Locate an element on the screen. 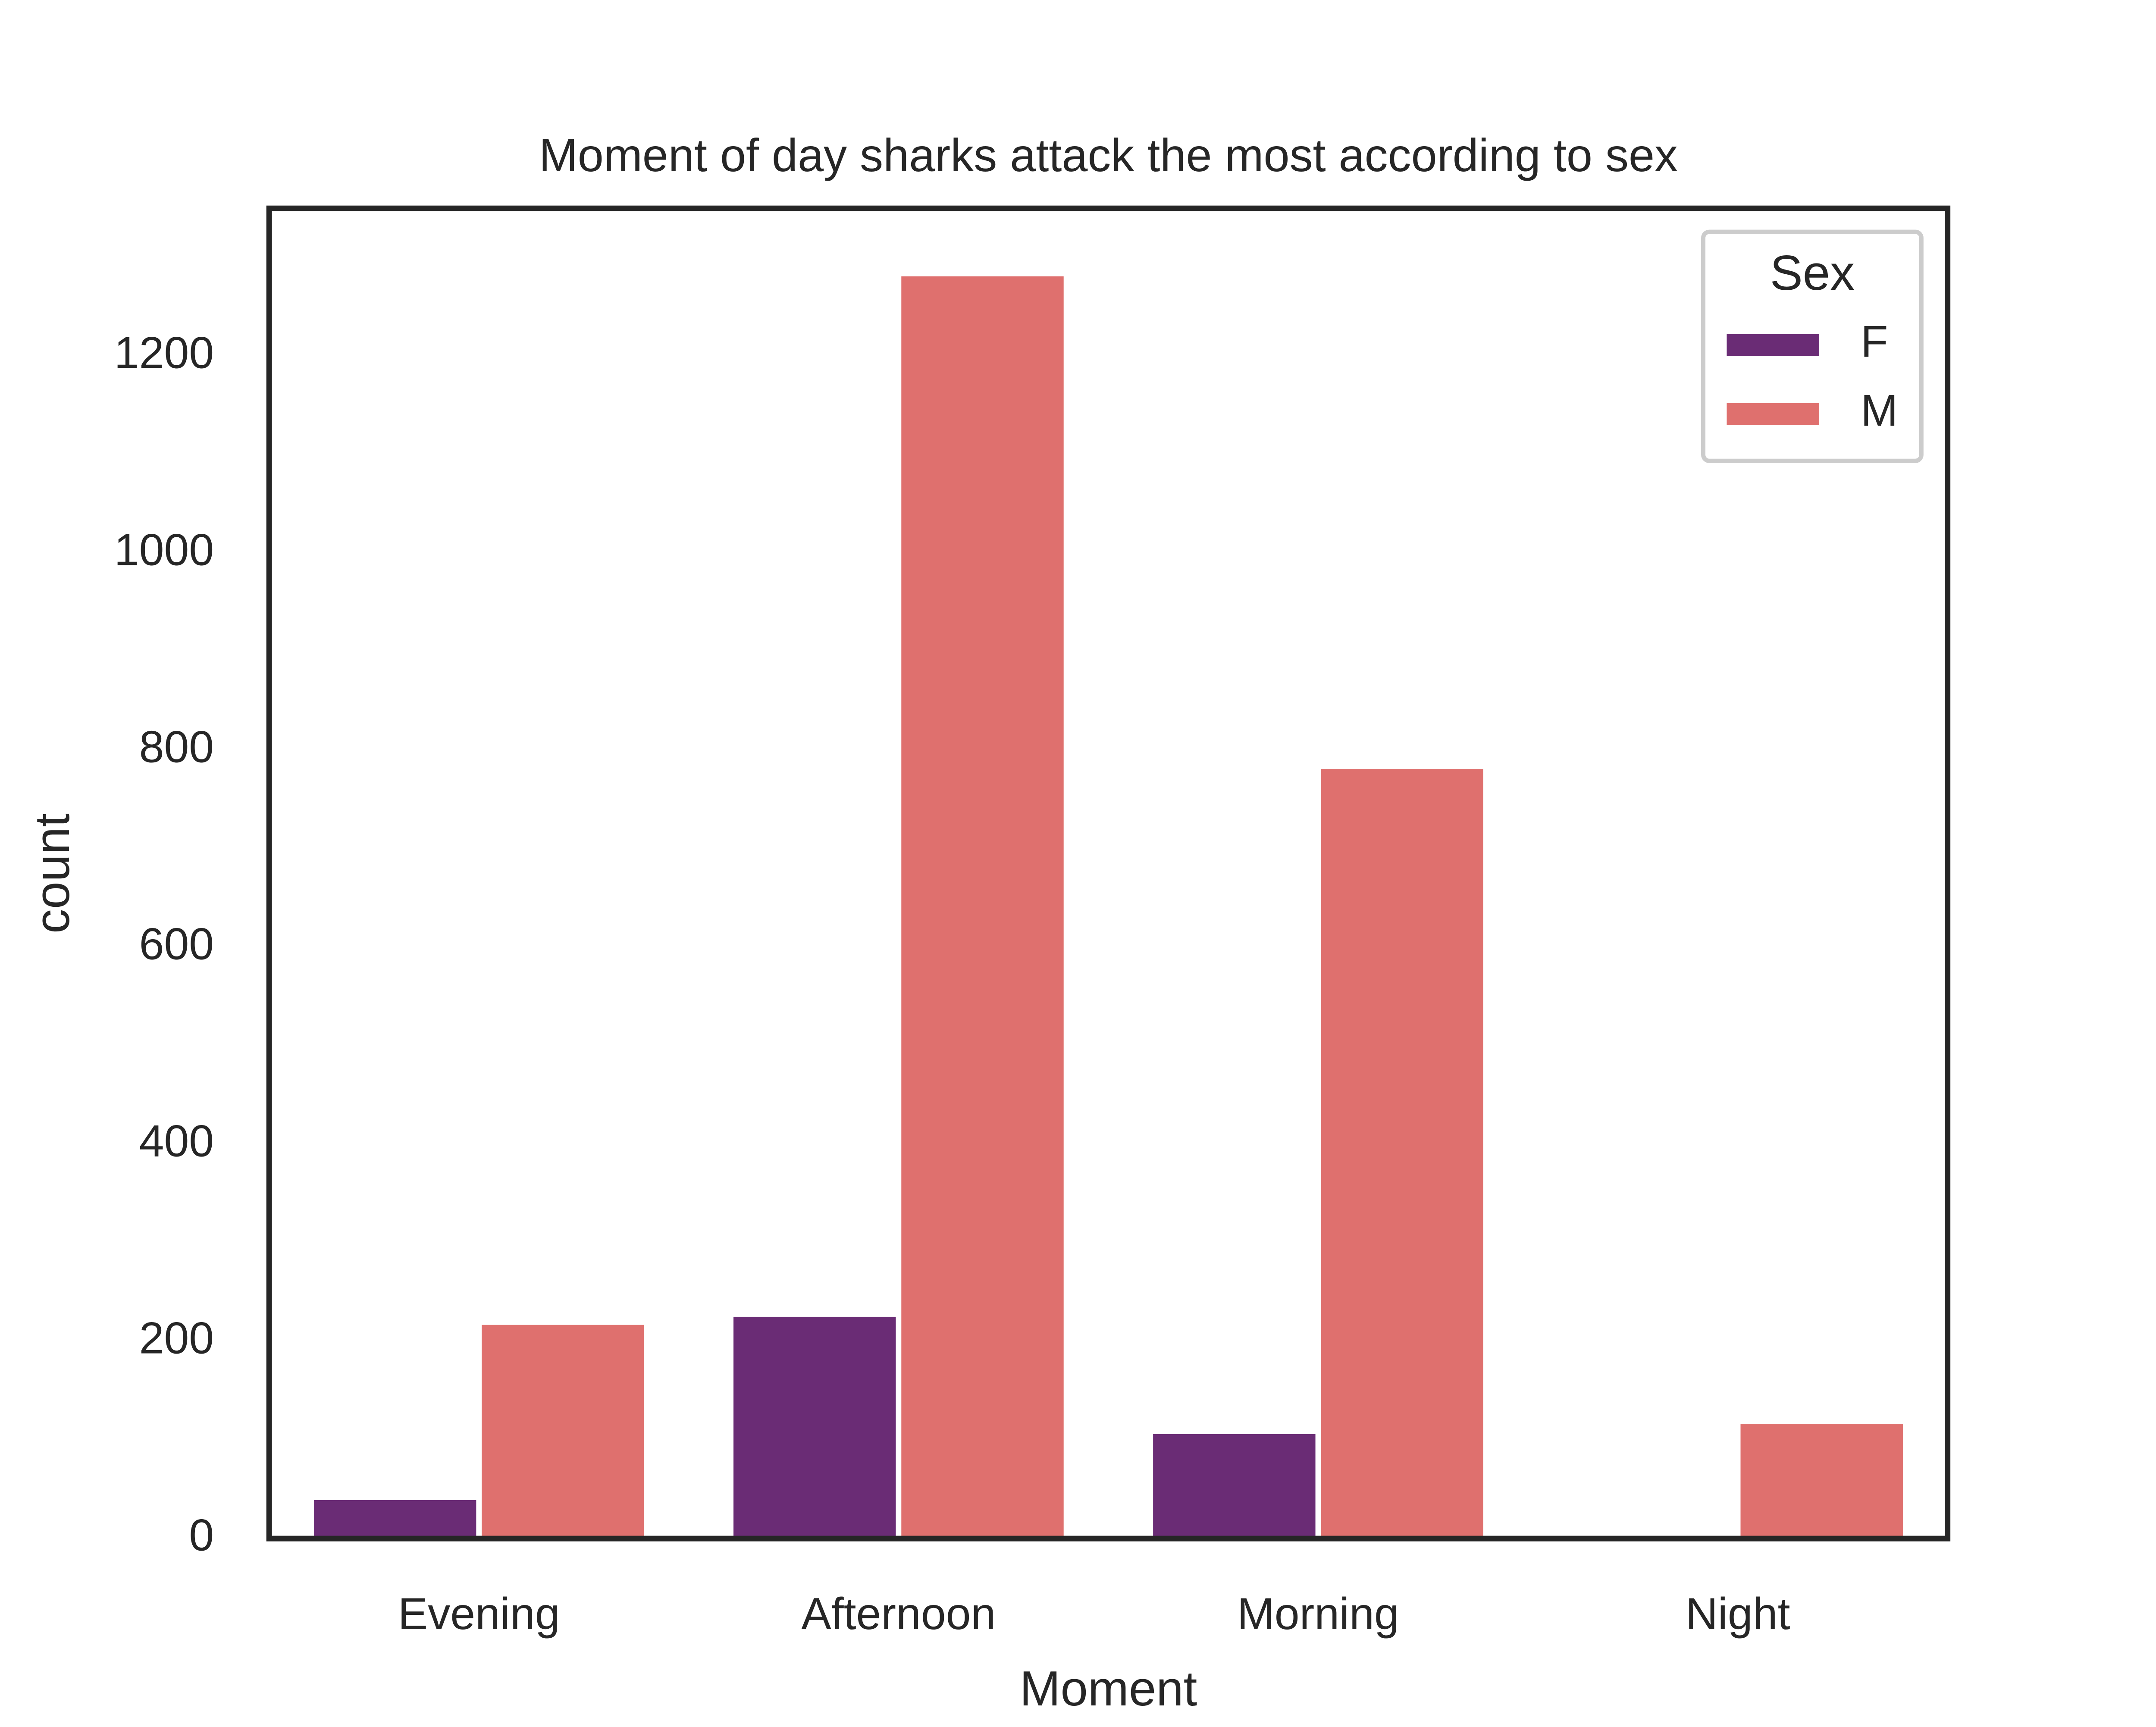 The height and width of the screenshot is (1727, 2156). x-axis-label: Moment is located at coordinates (1108, 1688).